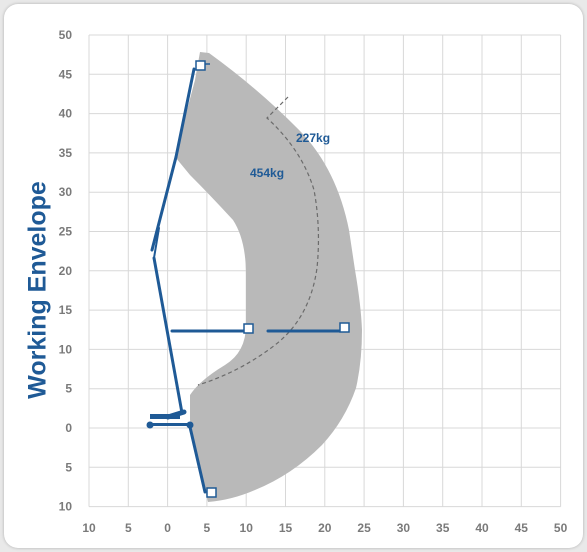 The image size is (587, 552). I want to click on x-tick-label: 15, so click(286, 528).